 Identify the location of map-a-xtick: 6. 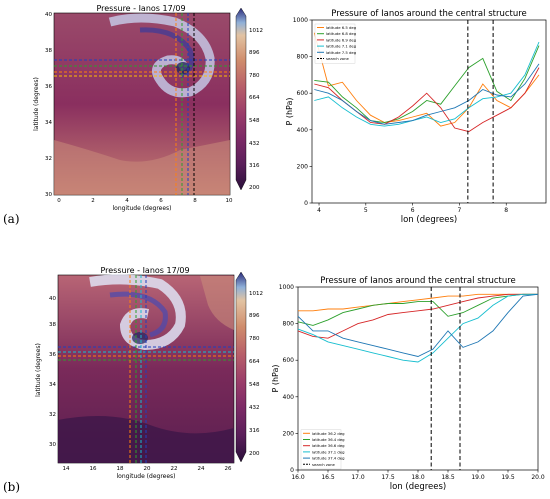
(161, 201).